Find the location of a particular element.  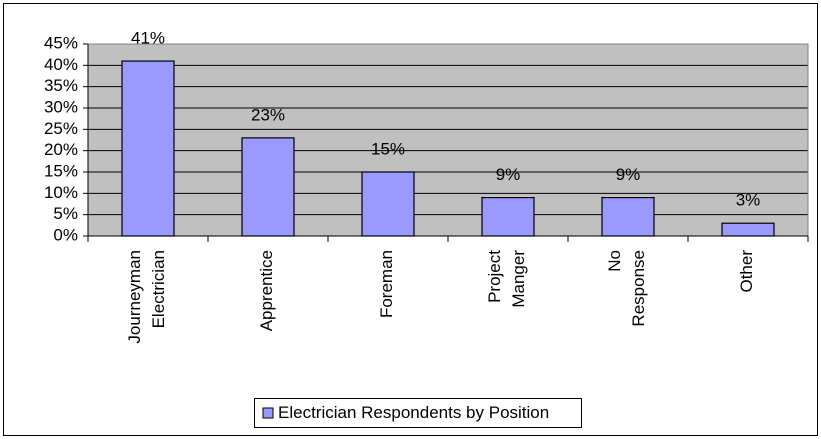

data-label: 3% is located at coordinates (748, 200).